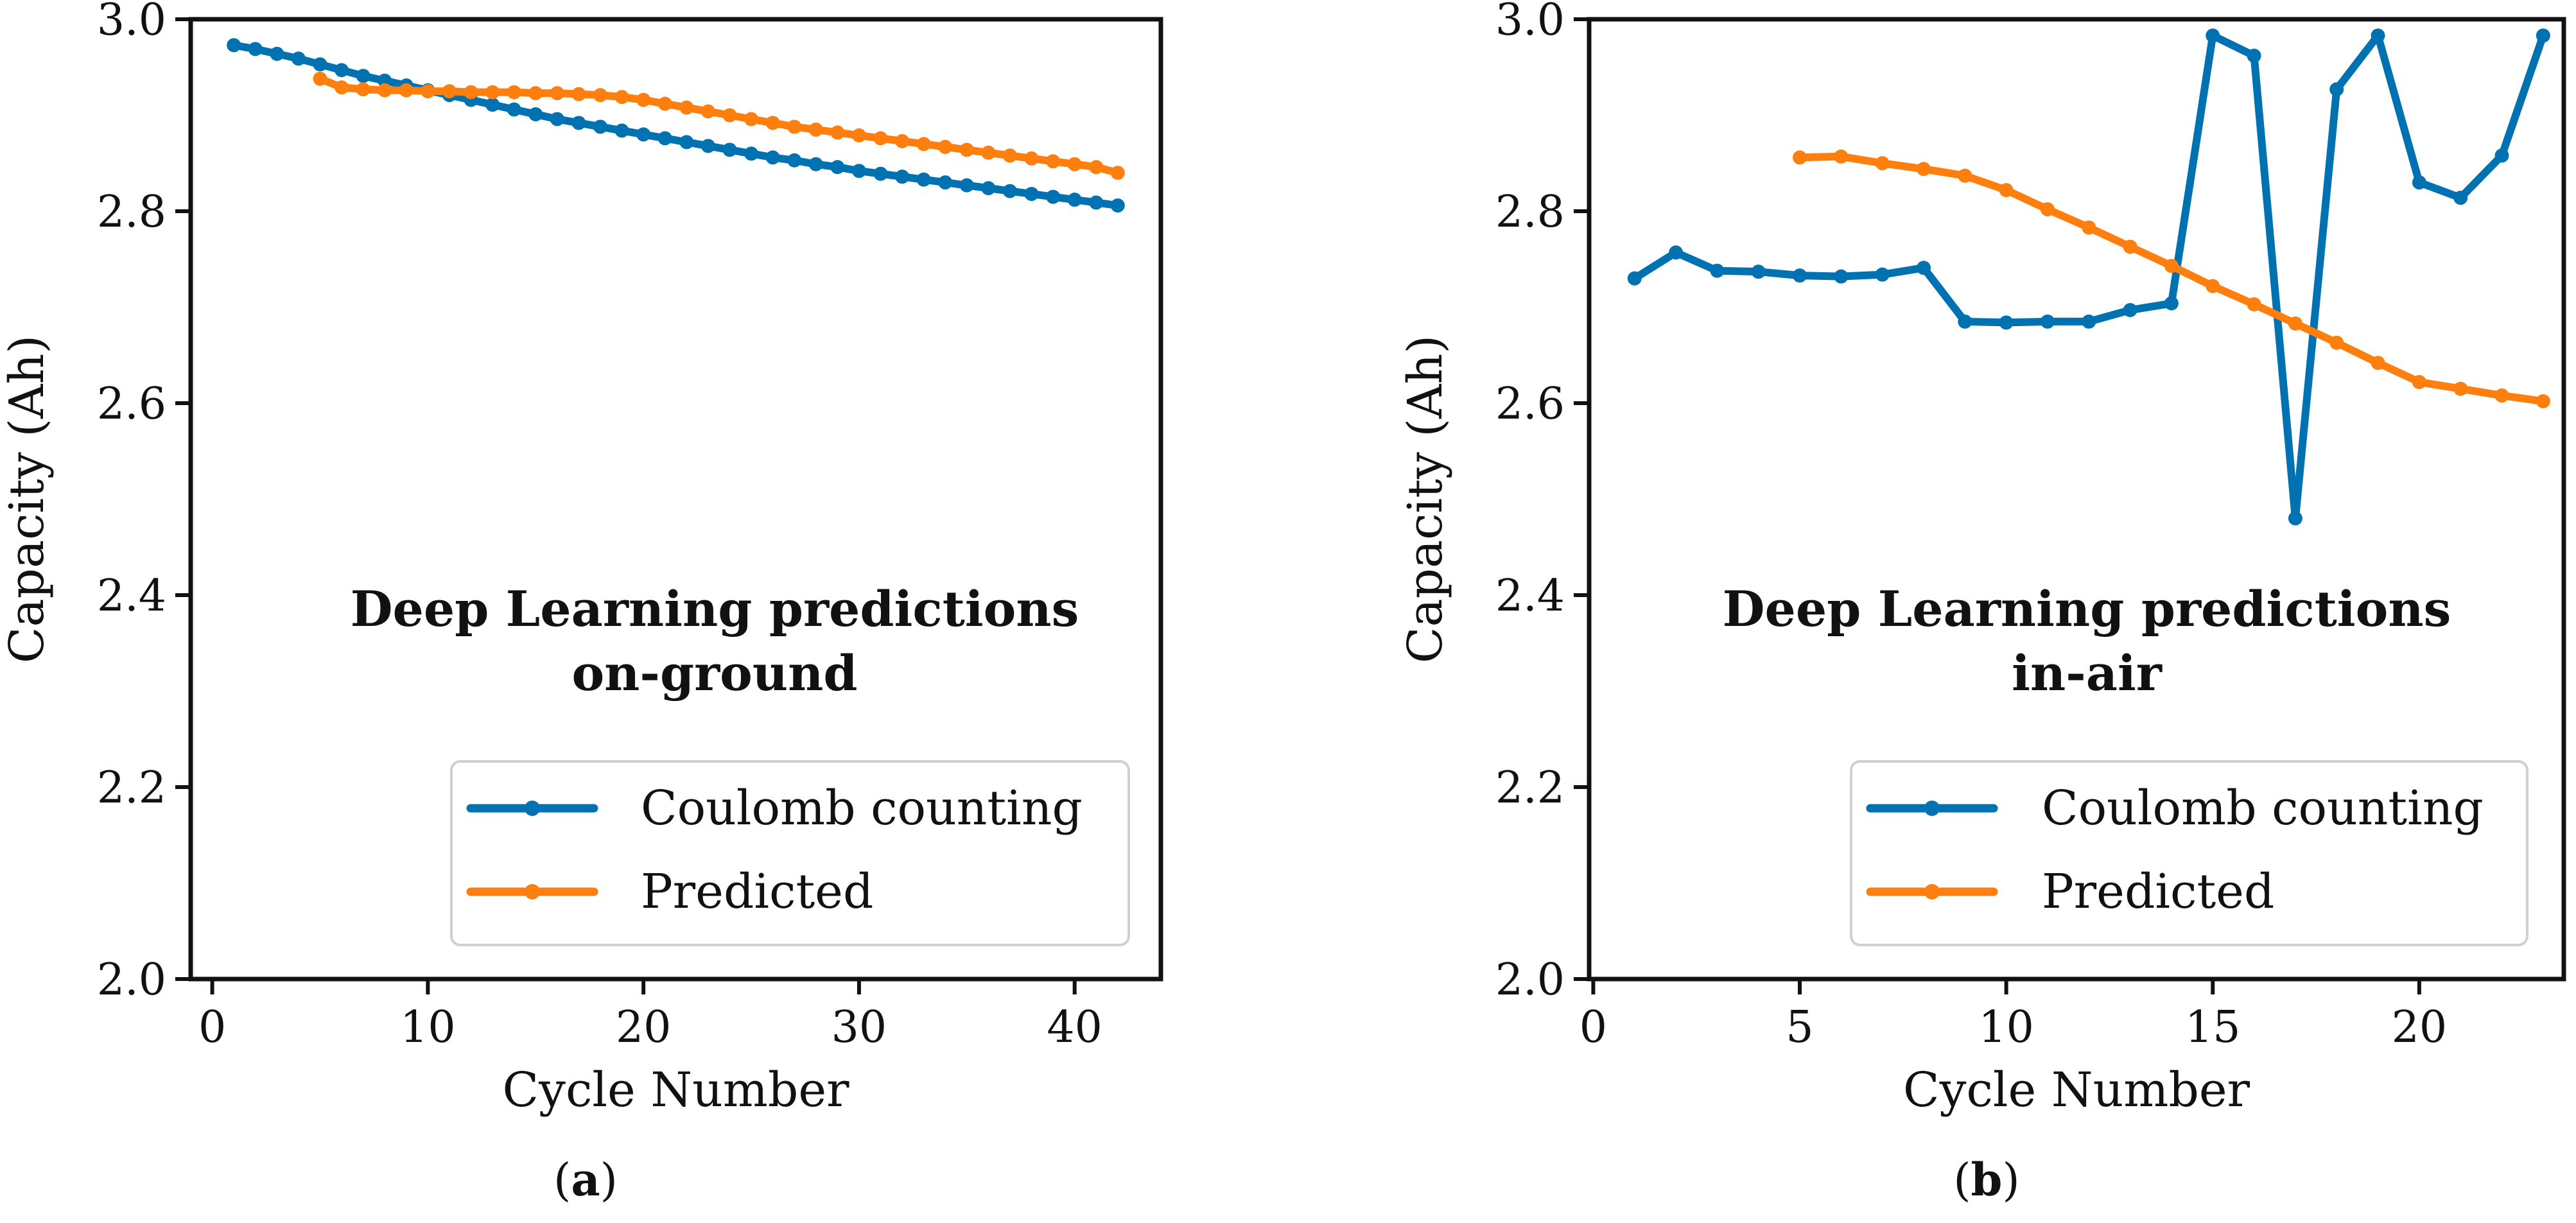  I want to click on y-tick-label: 2.6, so click(131, 404).